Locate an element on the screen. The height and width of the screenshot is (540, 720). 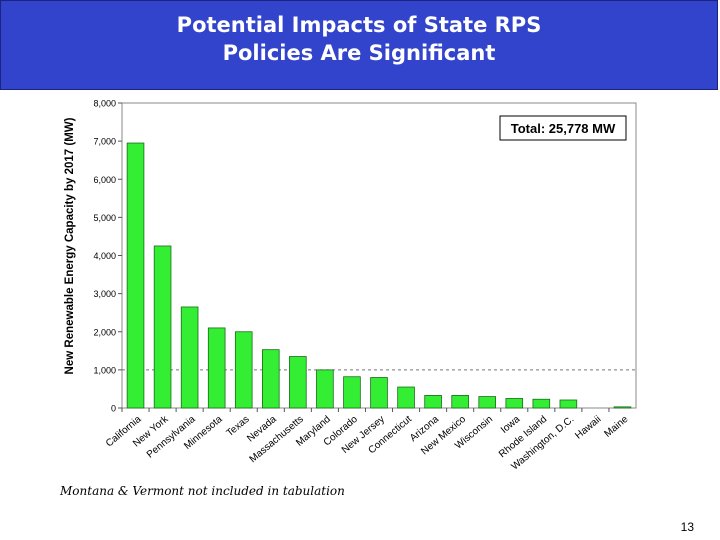
y-tick-label: 5,000 is located at coordinates (104, 218).